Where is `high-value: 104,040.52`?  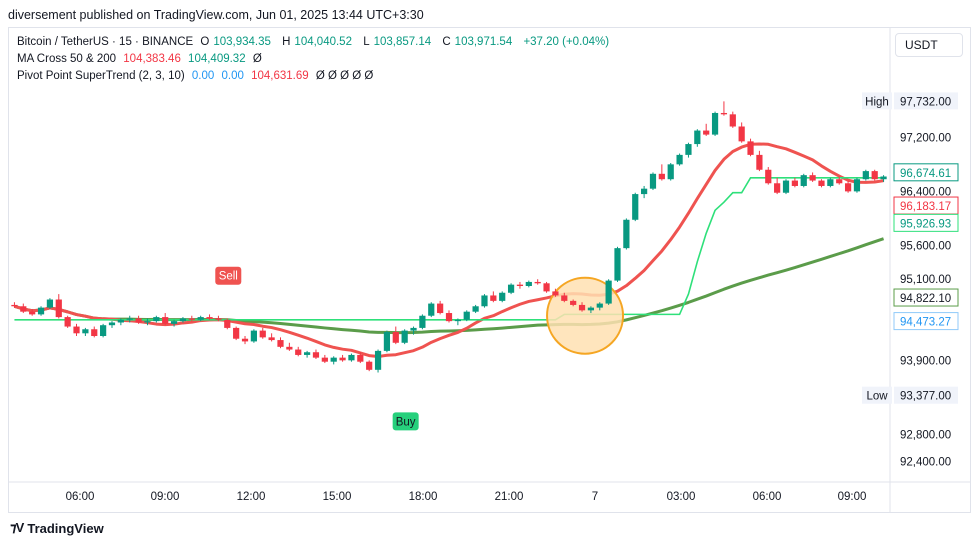 high-value: 104,040.52 is located at coordinates (323, 42).